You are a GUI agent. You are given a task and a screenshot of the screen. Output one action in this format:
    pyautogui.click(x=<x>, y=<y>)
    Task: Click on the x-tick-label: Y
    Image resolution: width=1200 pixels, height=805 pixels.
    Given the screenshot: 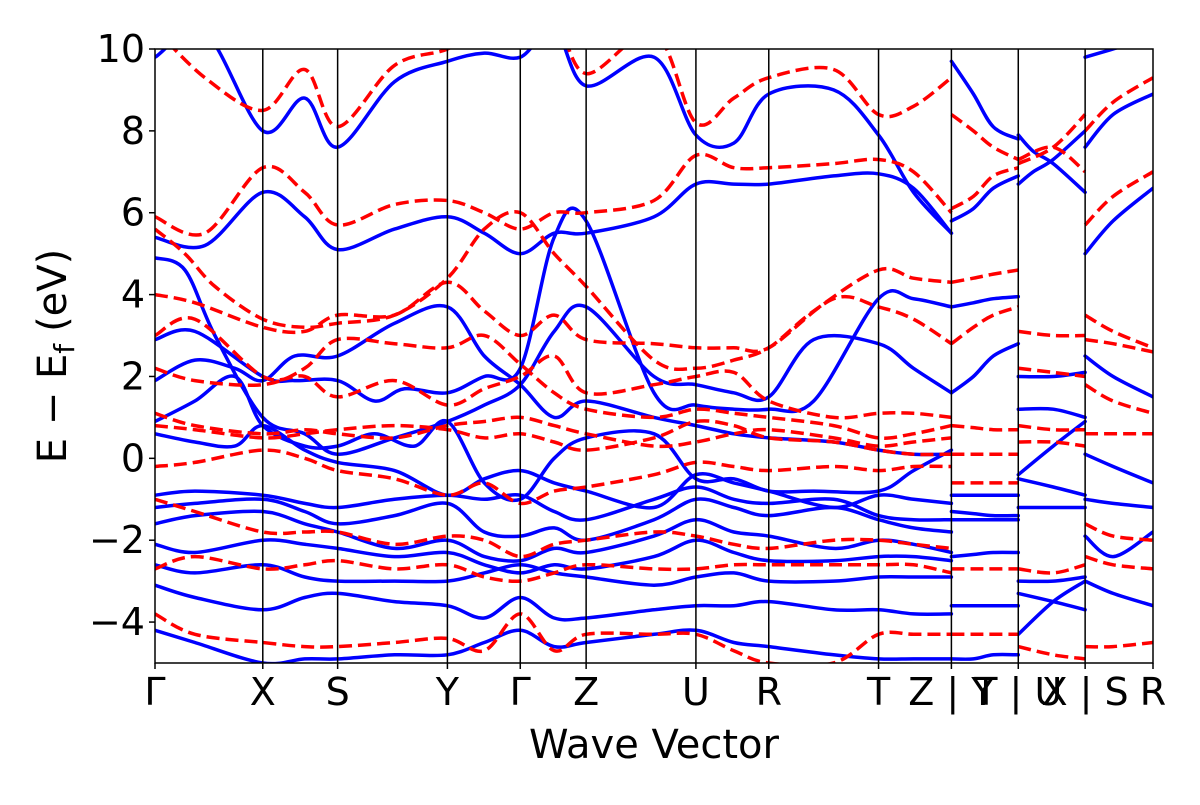 What is the action you would take?
    pyautogui.click(x=447, y=692)
    